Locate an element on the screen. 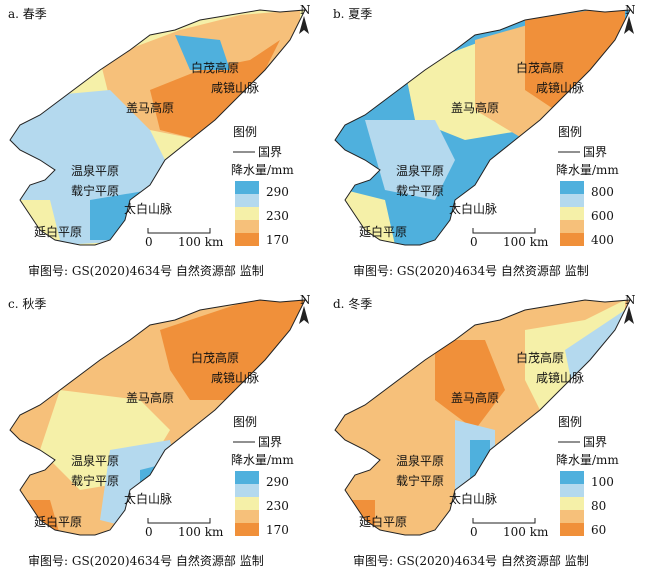  legend-value: 60 is located at coordinates (598, 530).